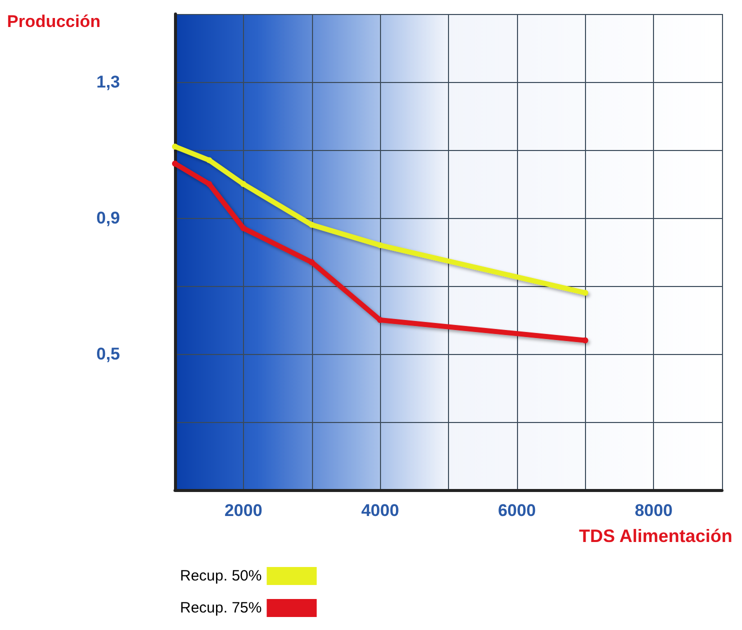 This screenshot has height=630, width=742. What do you see at coordinates (54, 21) in the screenshot?
I see `y-axis-title: Producción` at bounding box center [54, 21].